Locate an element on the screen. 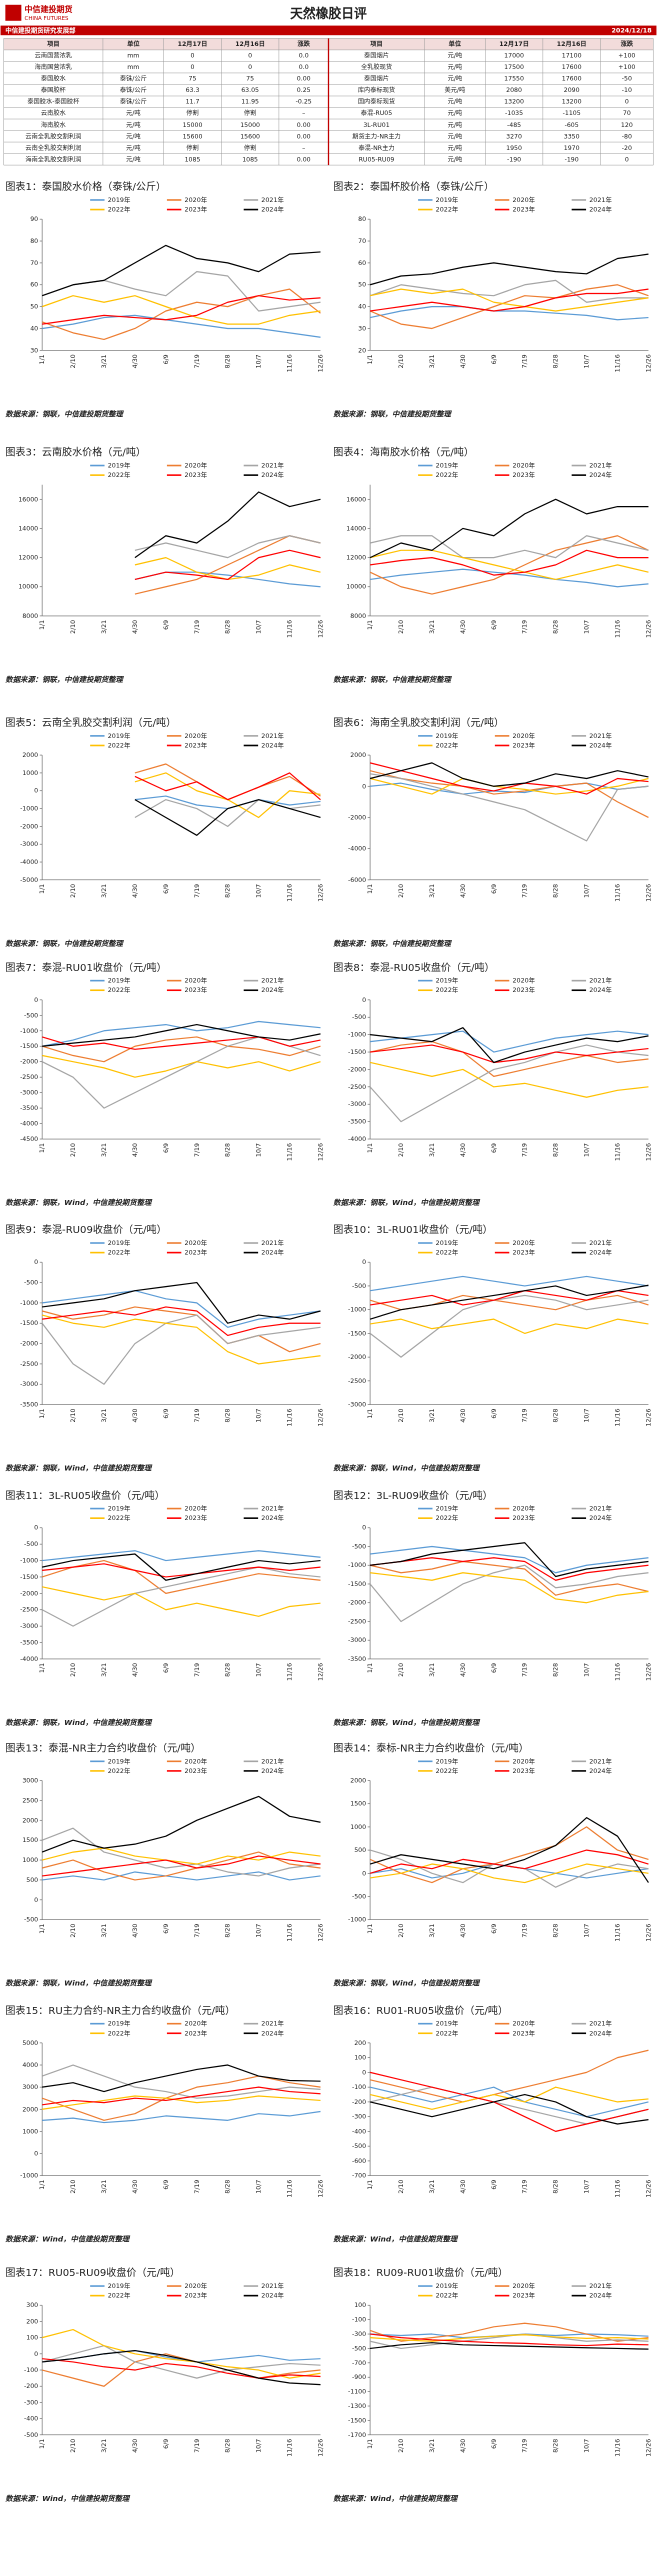 The width and height of the screenshot is (657, 2566). y-tick-label: -4000 is located at coordinates (357, 1139).